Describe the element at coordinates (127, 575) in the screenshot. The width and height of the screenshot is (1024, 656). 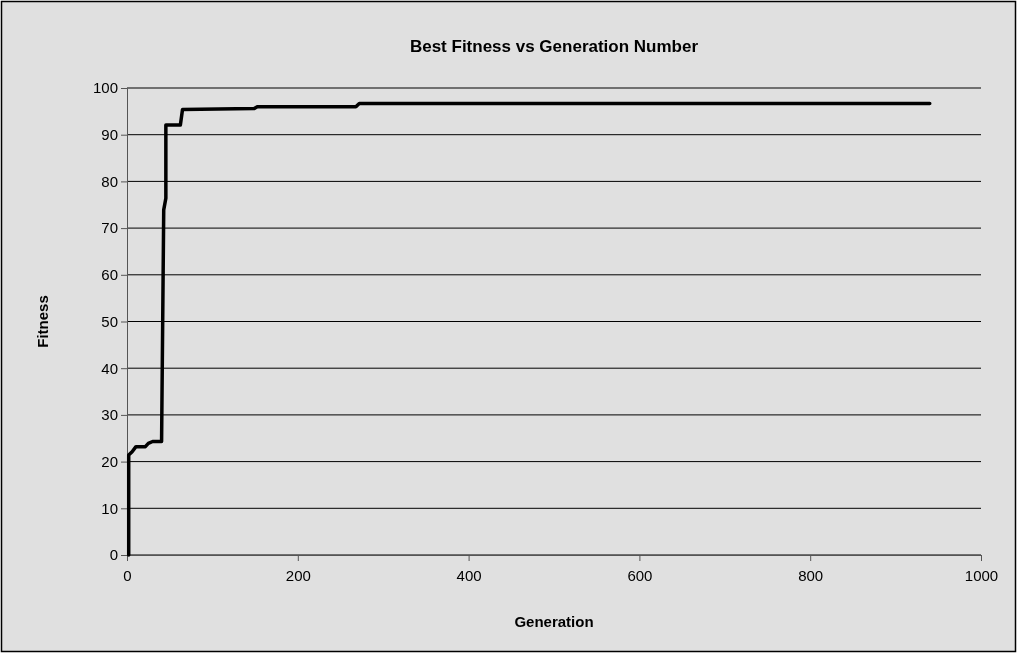
I see `x-tick-label: 0` at that location.